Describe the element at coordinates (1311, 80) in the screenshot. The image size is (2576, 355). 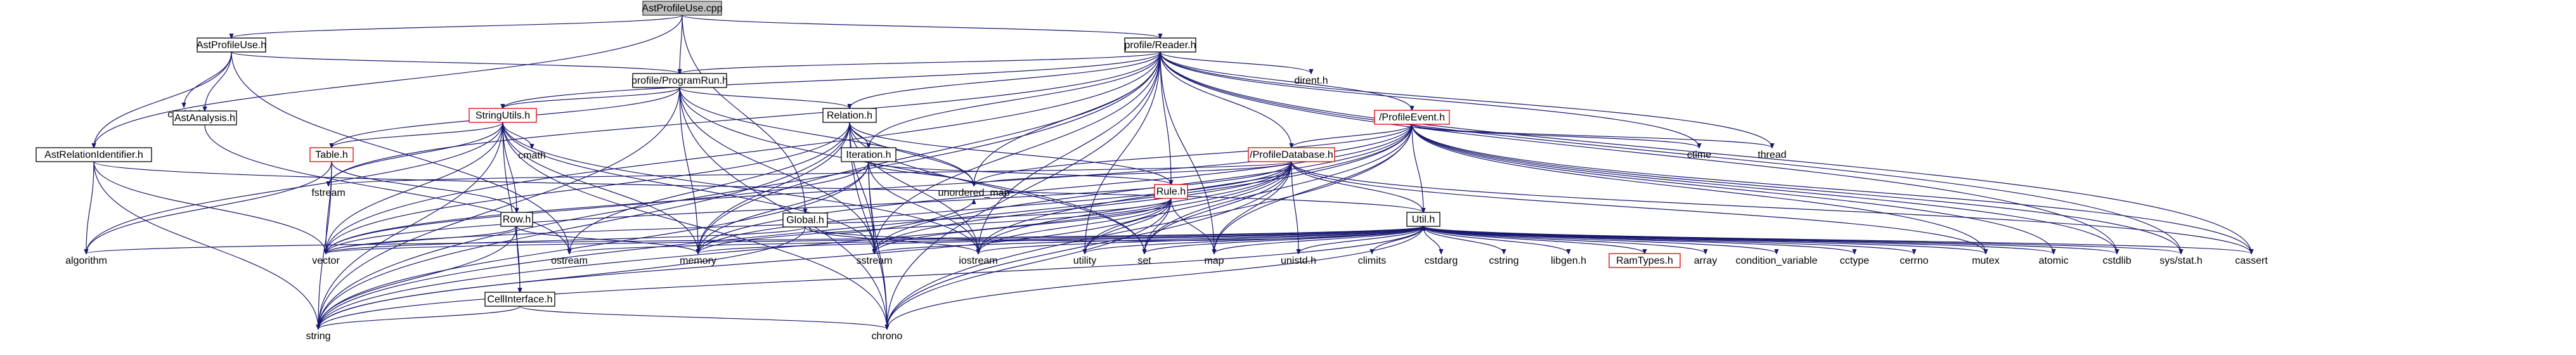
I see `node-label-dirent: dirent.h` at that location.